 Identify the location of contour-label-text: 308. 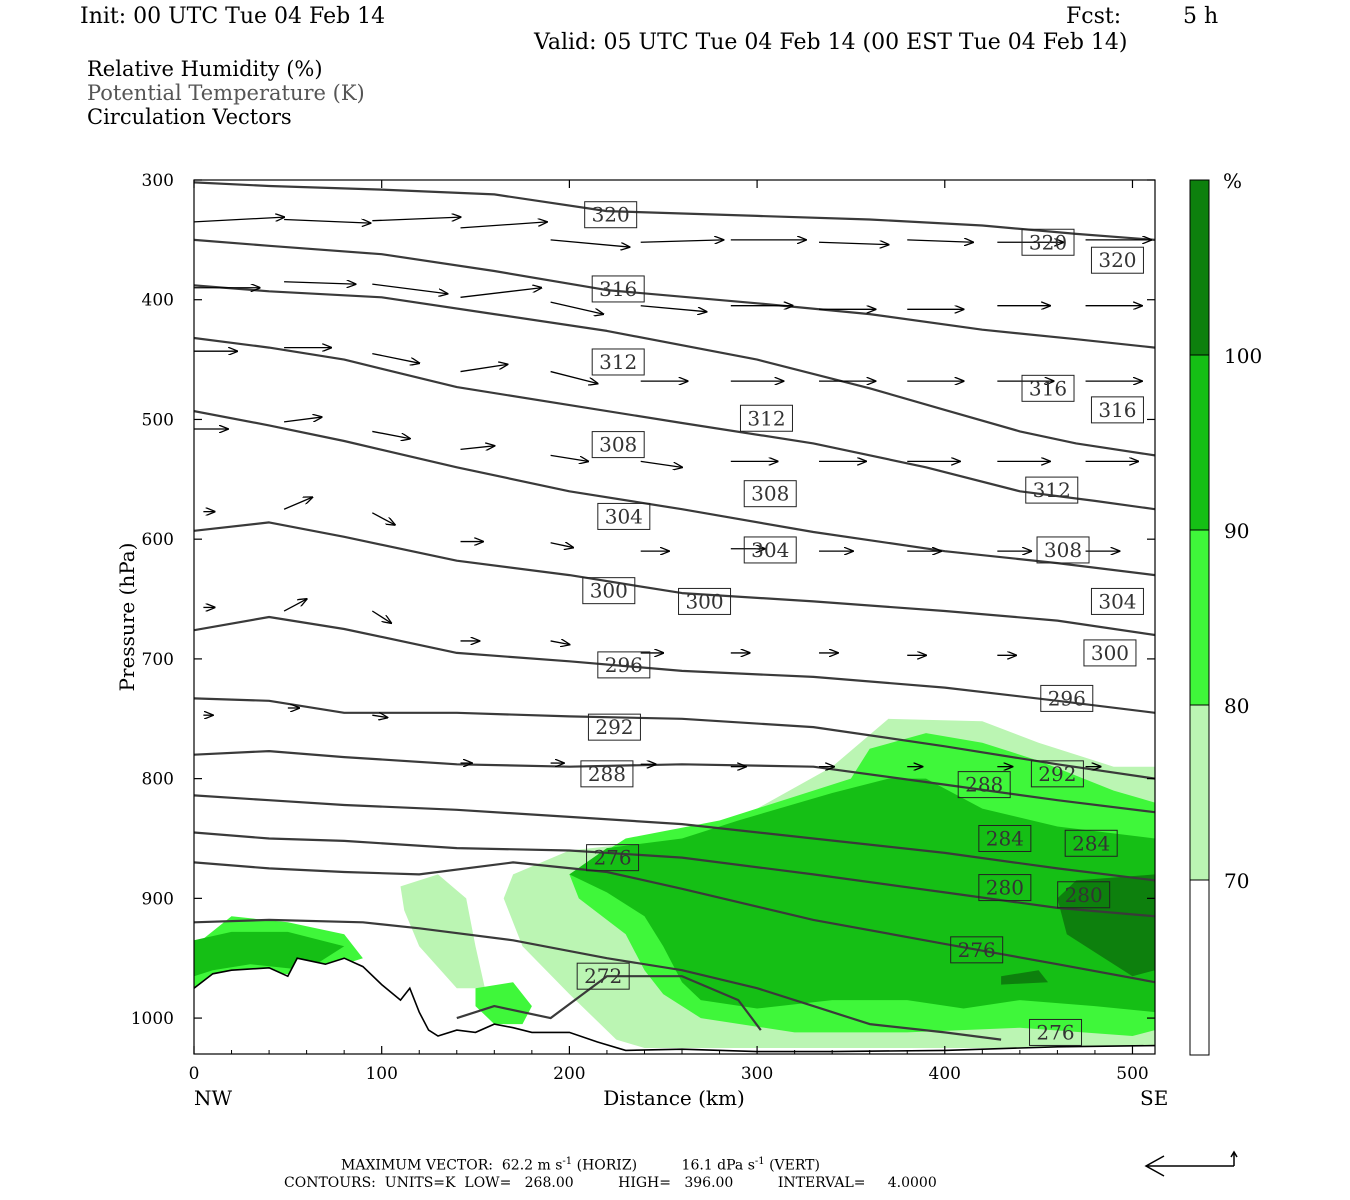
(770, 494).